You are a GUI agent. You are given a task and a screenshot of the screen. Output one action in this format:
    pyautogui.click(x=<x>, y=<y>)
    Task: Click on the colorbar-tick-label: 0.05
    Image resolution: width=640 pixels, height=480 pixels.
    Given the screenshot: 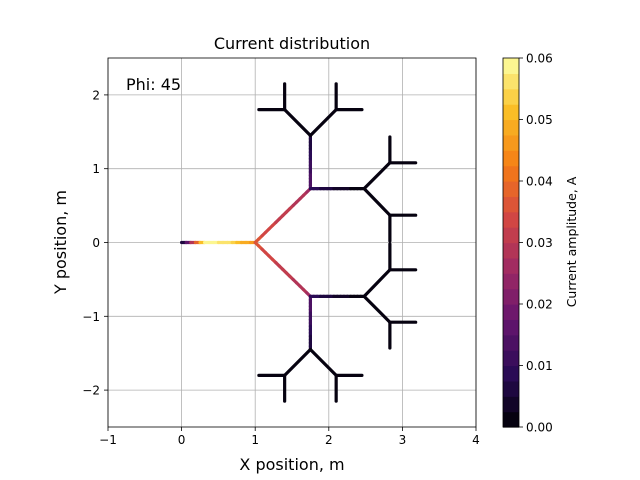 What is the action you would take?
    pyautogui.click(x=539, y=120)
    